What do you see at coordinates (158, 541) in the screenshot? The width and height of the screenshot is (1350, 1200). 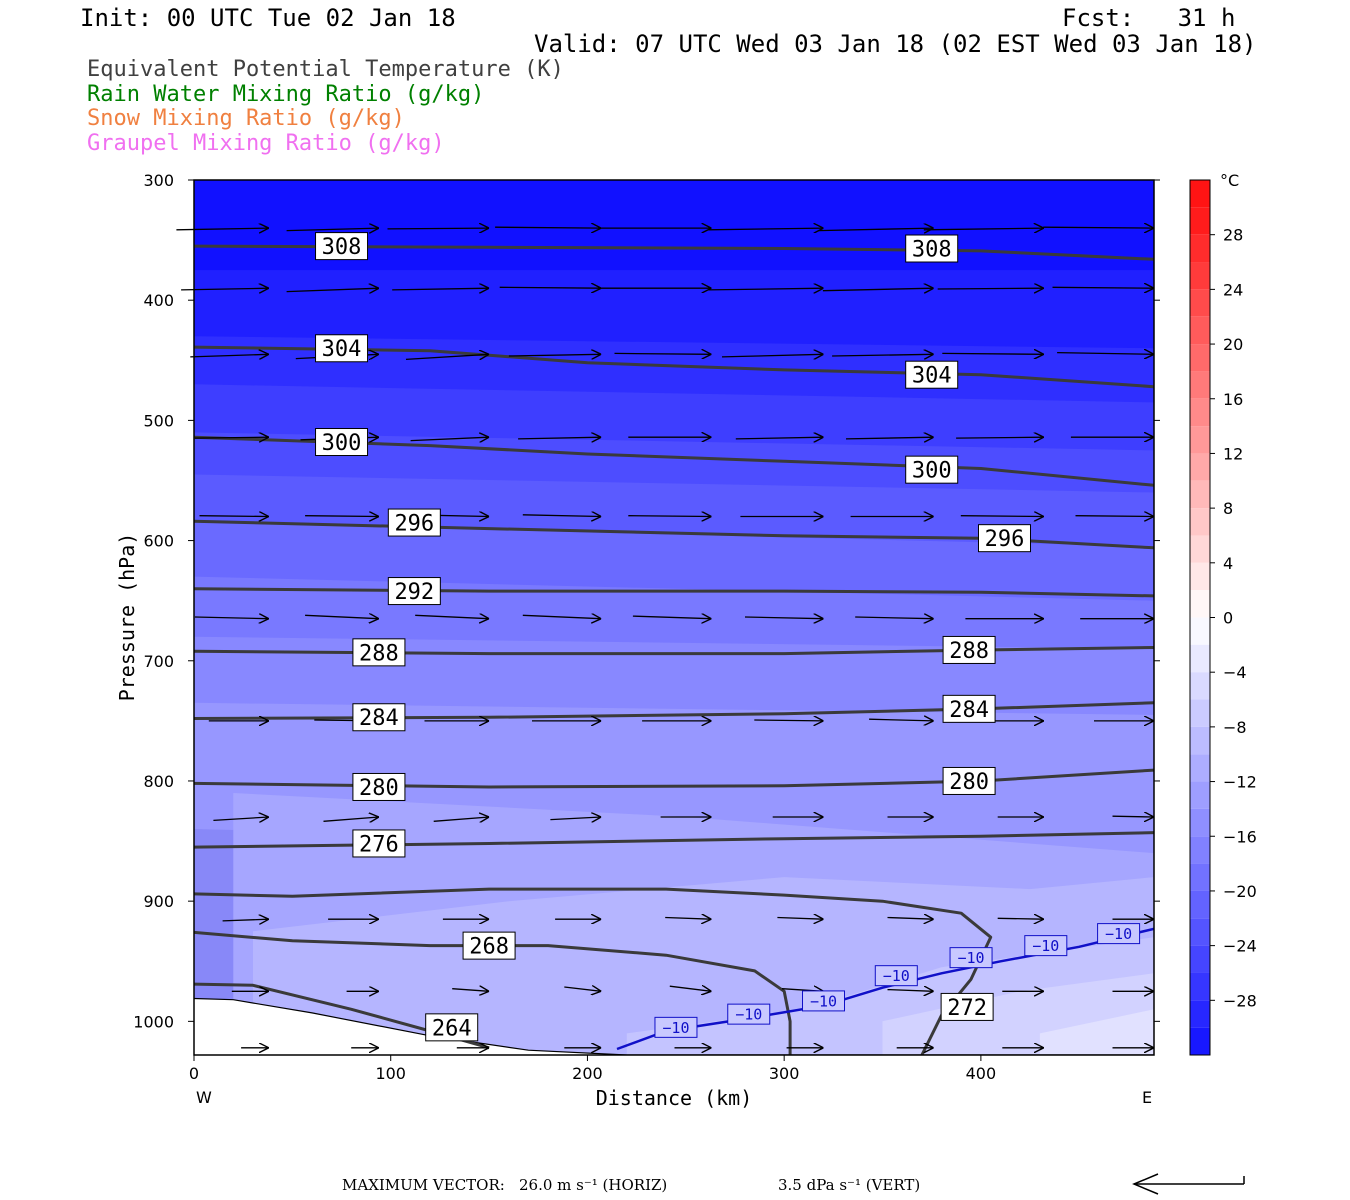 I see `y-tick-label: 600` at bounding box center [158, 541].